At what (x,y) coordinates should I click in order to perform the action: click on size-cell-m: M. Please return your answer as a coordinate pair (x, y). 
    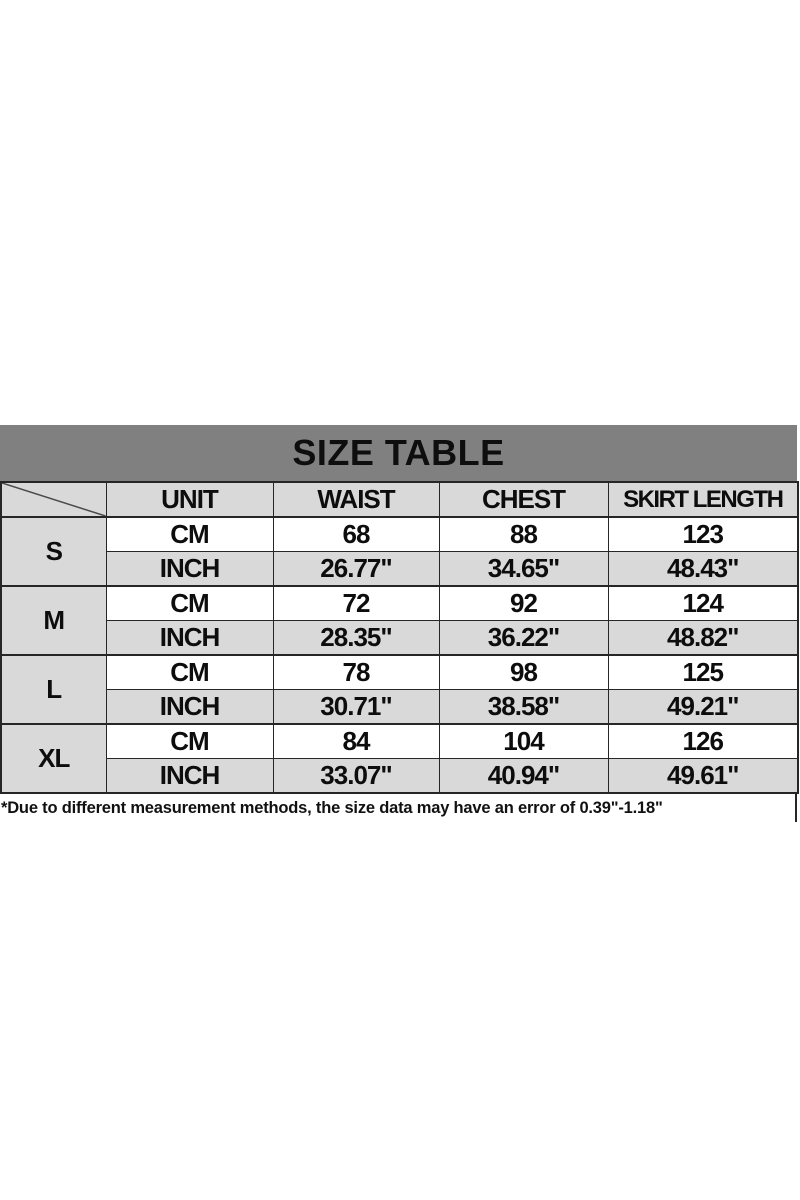
    Looking at the image, I should click on (53, 620).